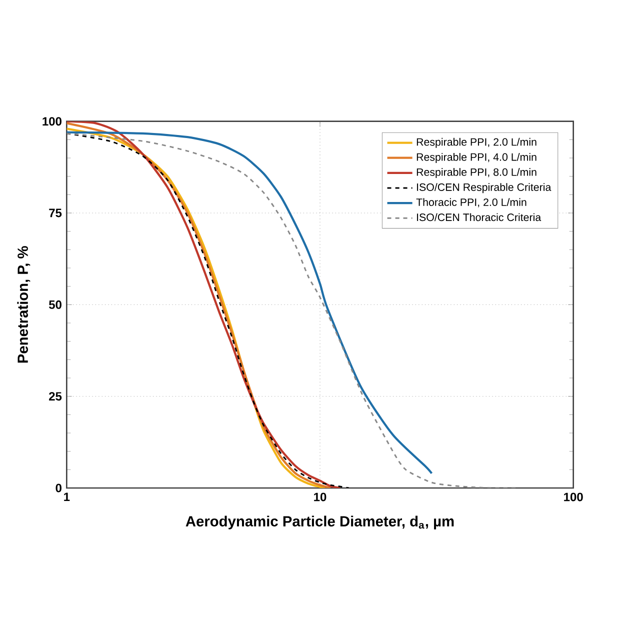 The image size is (640, 640). I want to click on x-axis-title: Aerodynamic Particle Diameter, d$_{a}$, µm, so click(320, 523).